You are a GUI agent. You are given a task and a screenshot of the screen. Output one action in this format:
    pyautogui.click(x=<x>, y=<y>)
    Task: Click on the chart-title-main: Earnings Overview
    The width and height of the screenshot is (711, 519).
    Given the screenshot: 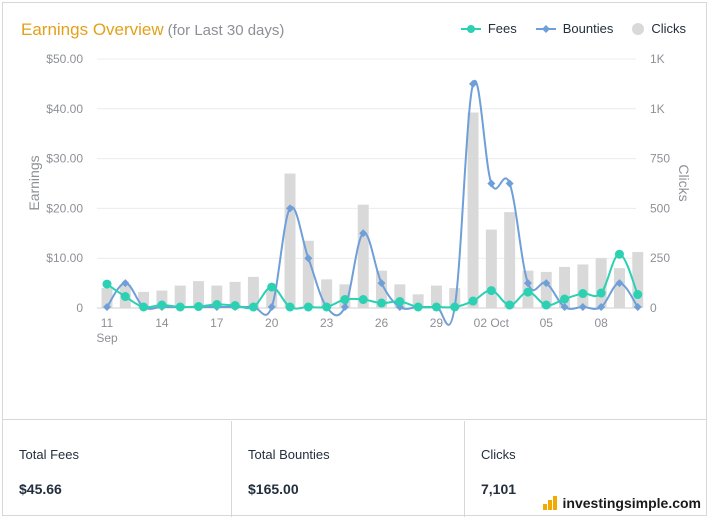 What is the action you would take?
    pyautogui.click(x=92, y=29)
    